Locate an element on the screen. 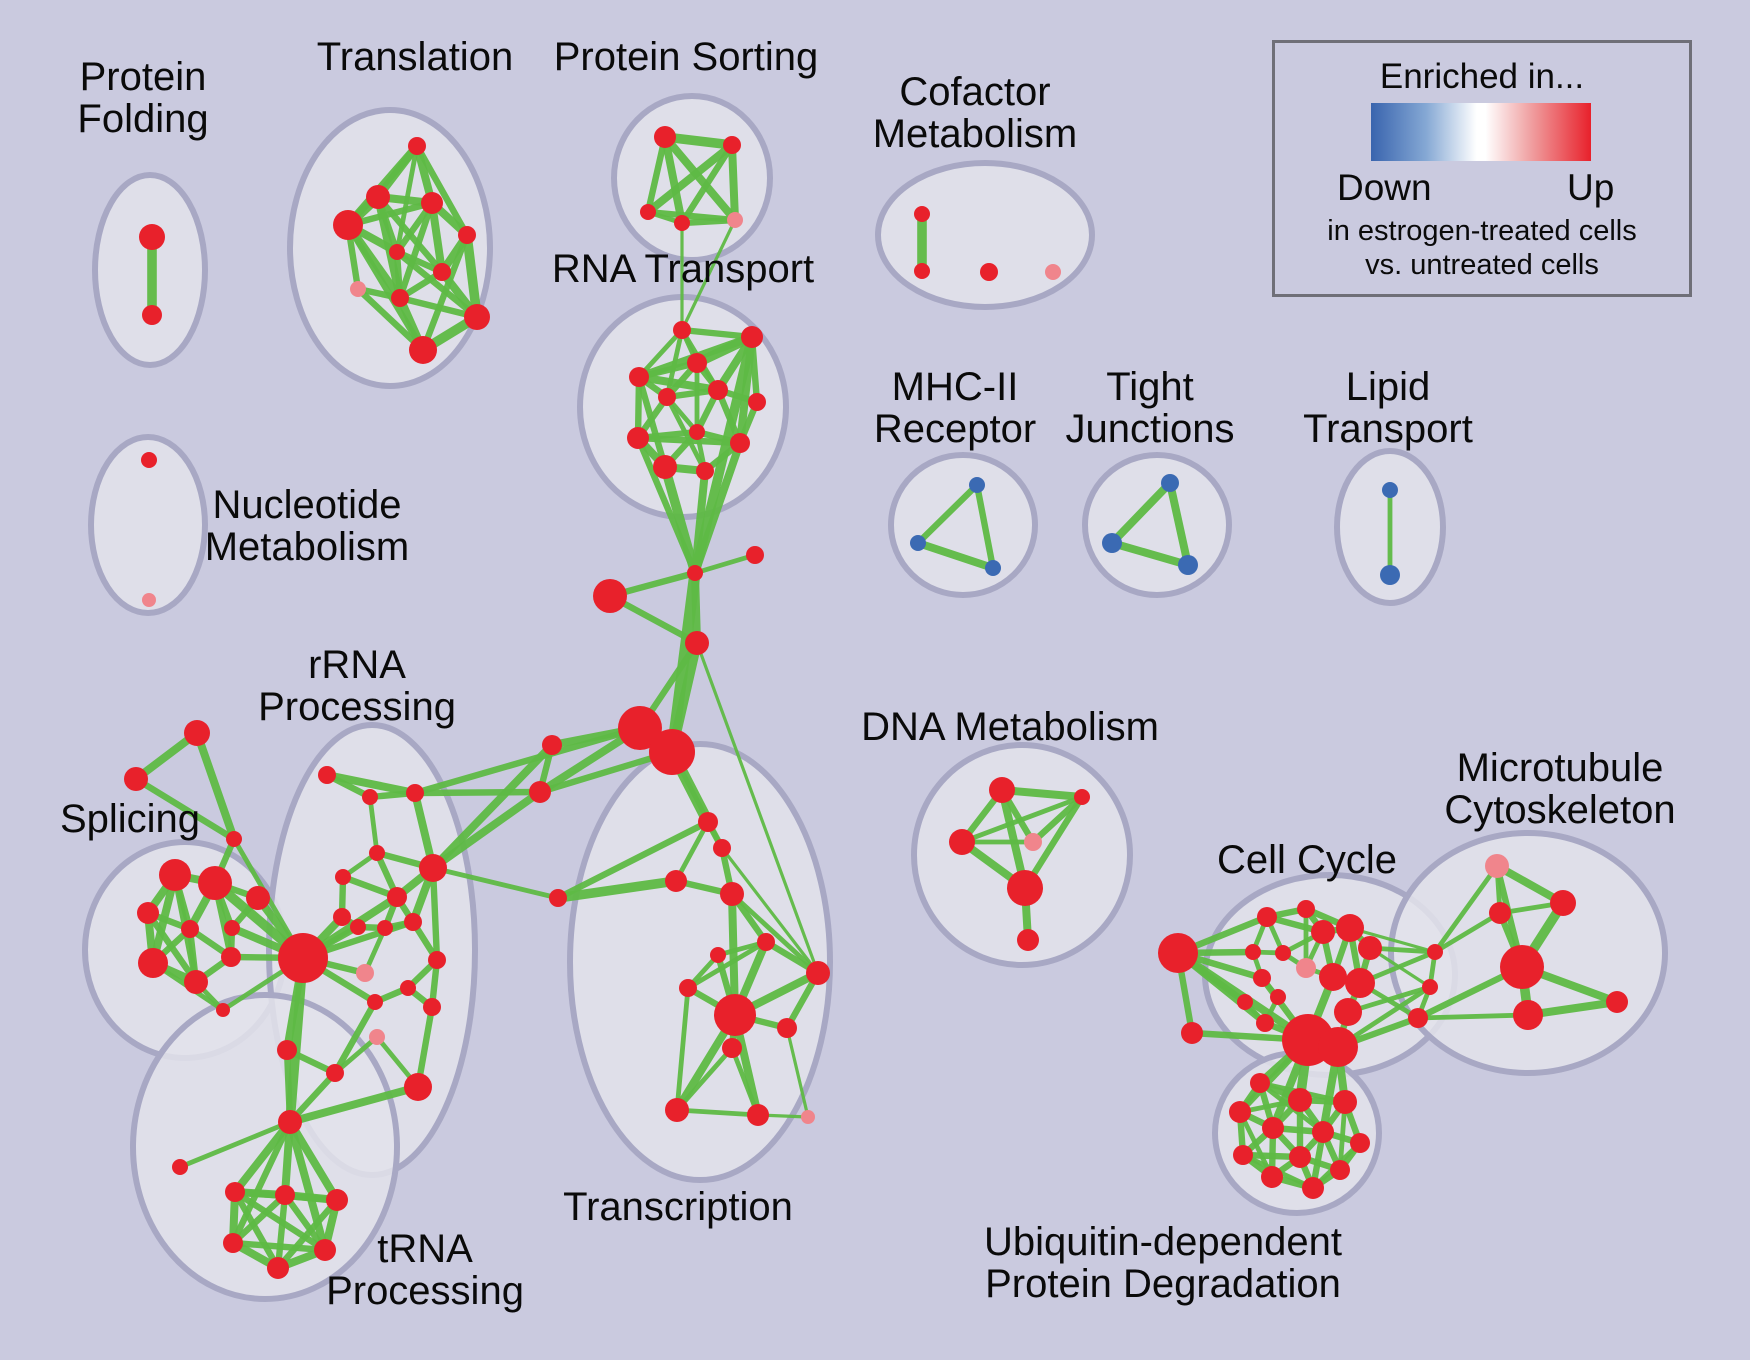 This screenshot has width=1750, height=1360. gene-set-node-d3 is located at coordinates (962, 842).